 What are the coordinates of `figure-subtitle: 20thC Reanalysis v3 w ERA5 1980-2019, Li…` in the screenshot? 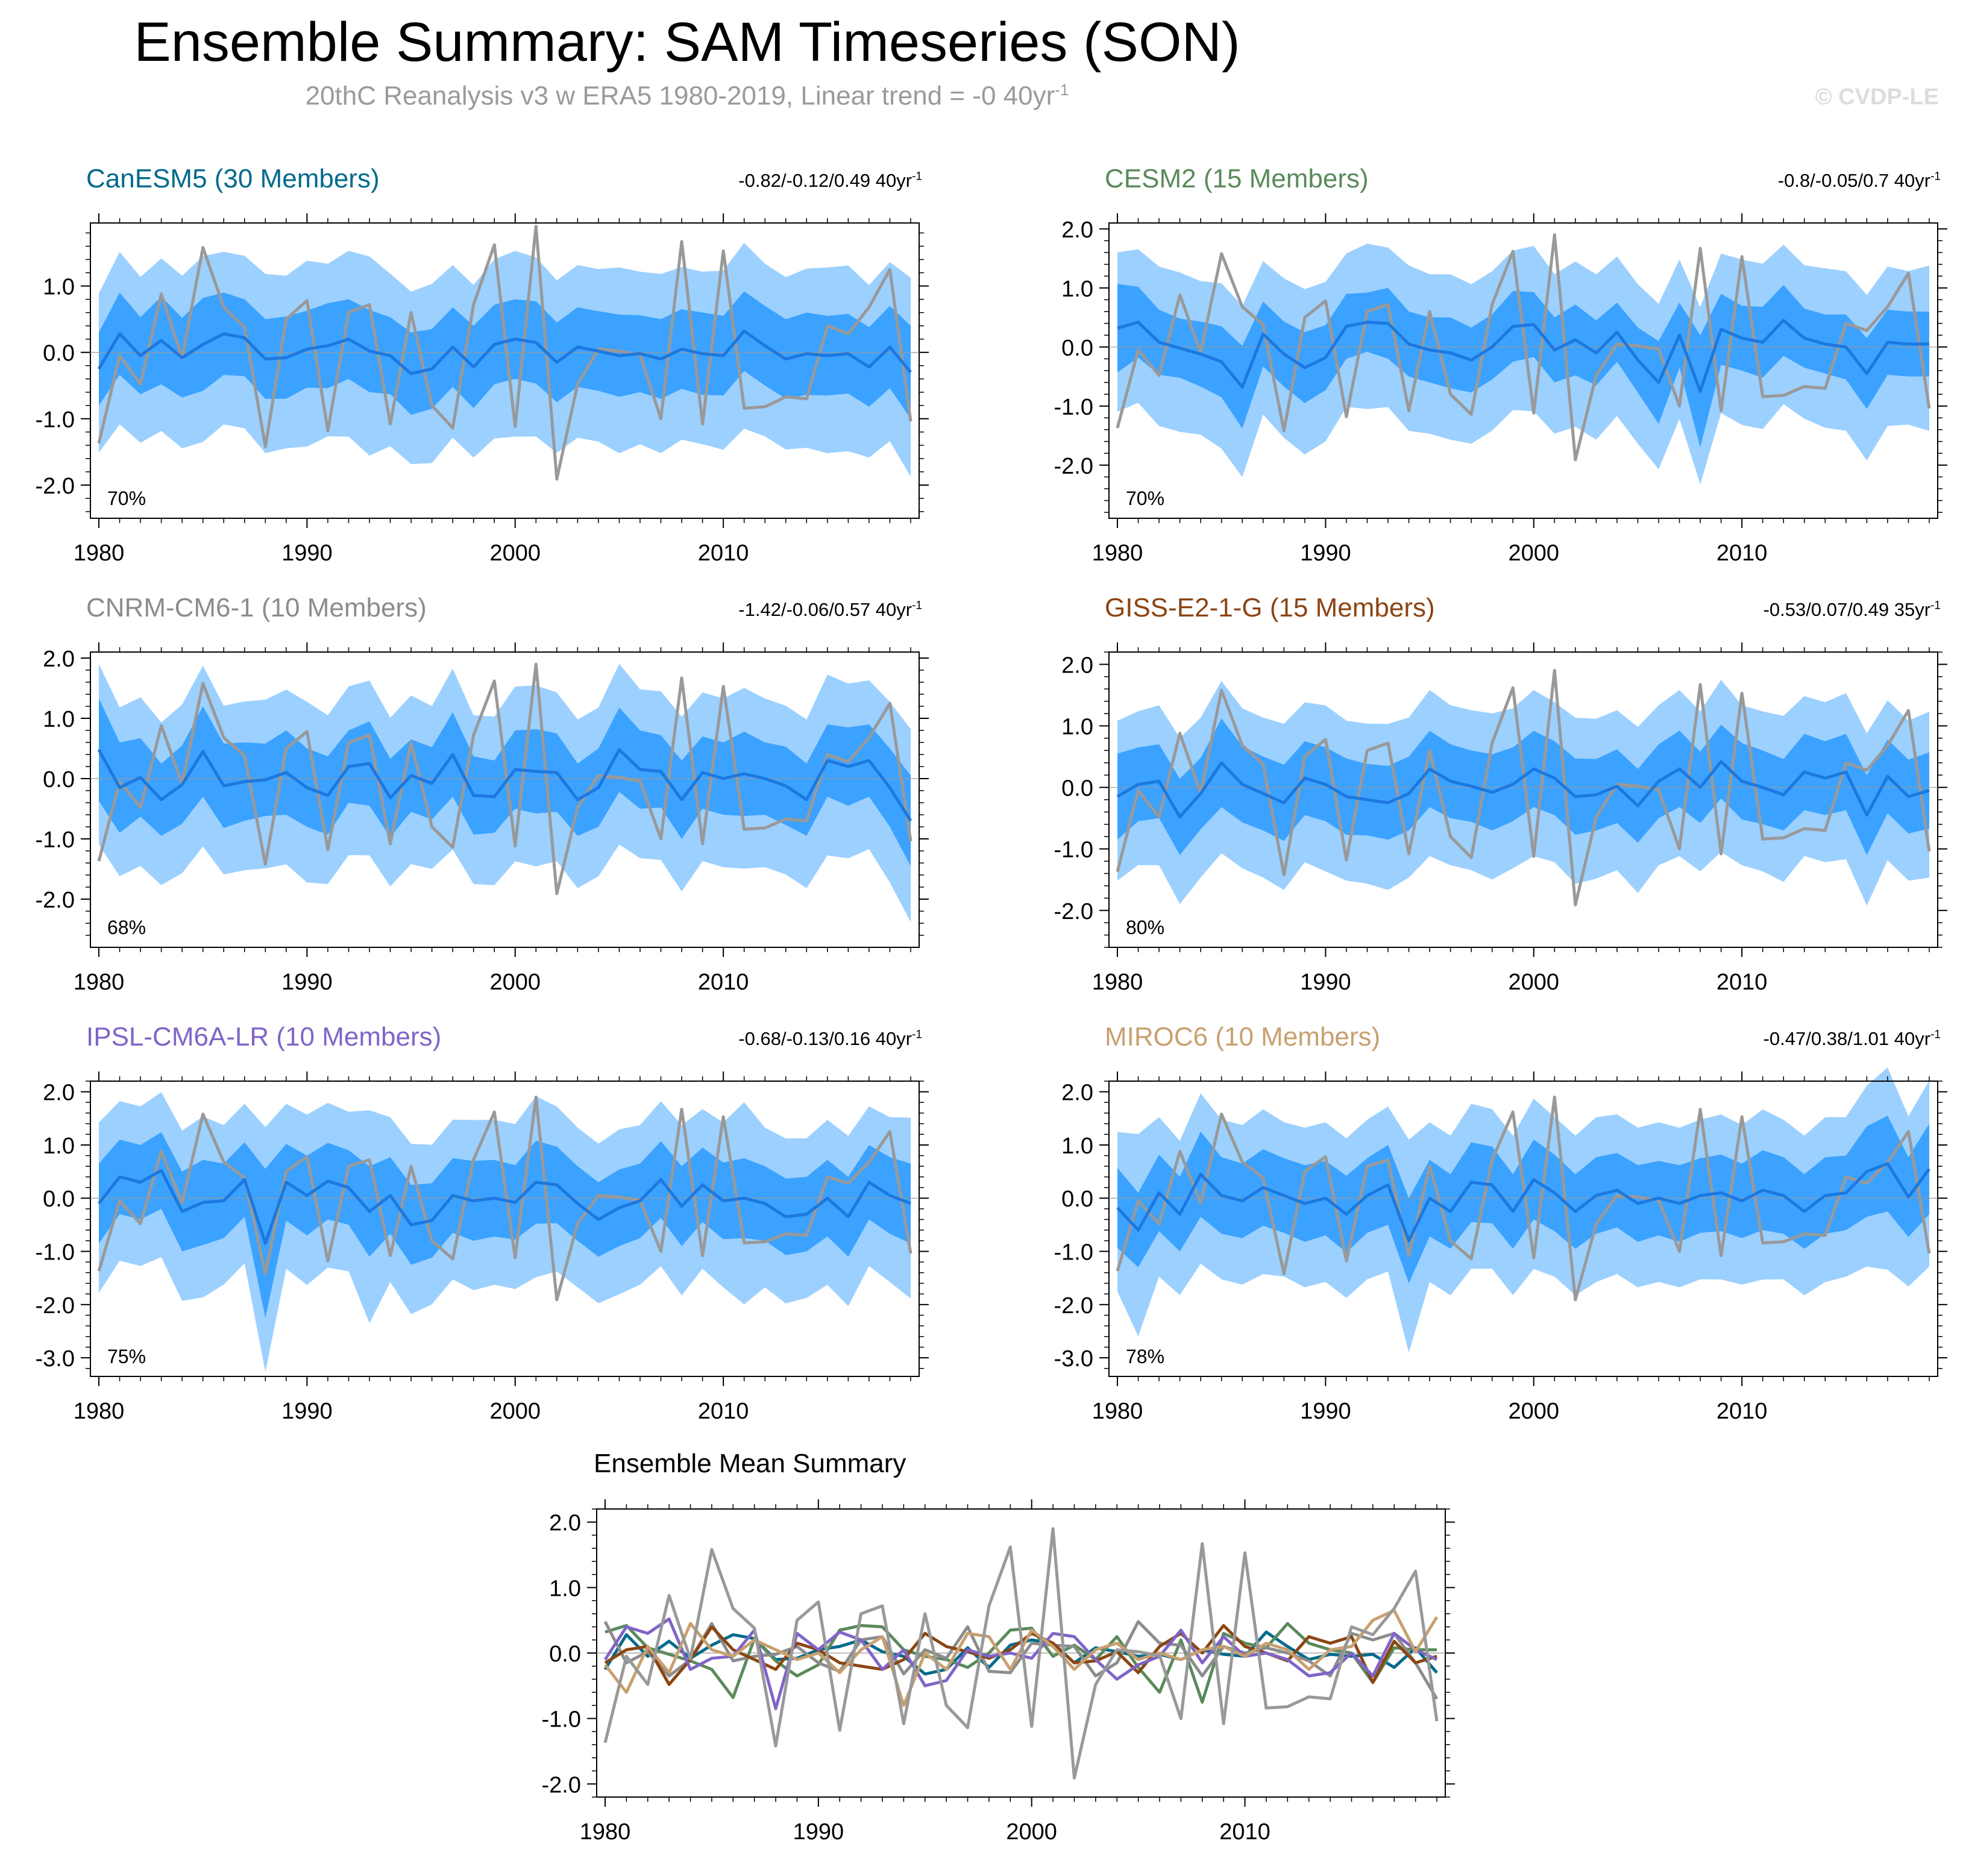 It's located at (687, 96).